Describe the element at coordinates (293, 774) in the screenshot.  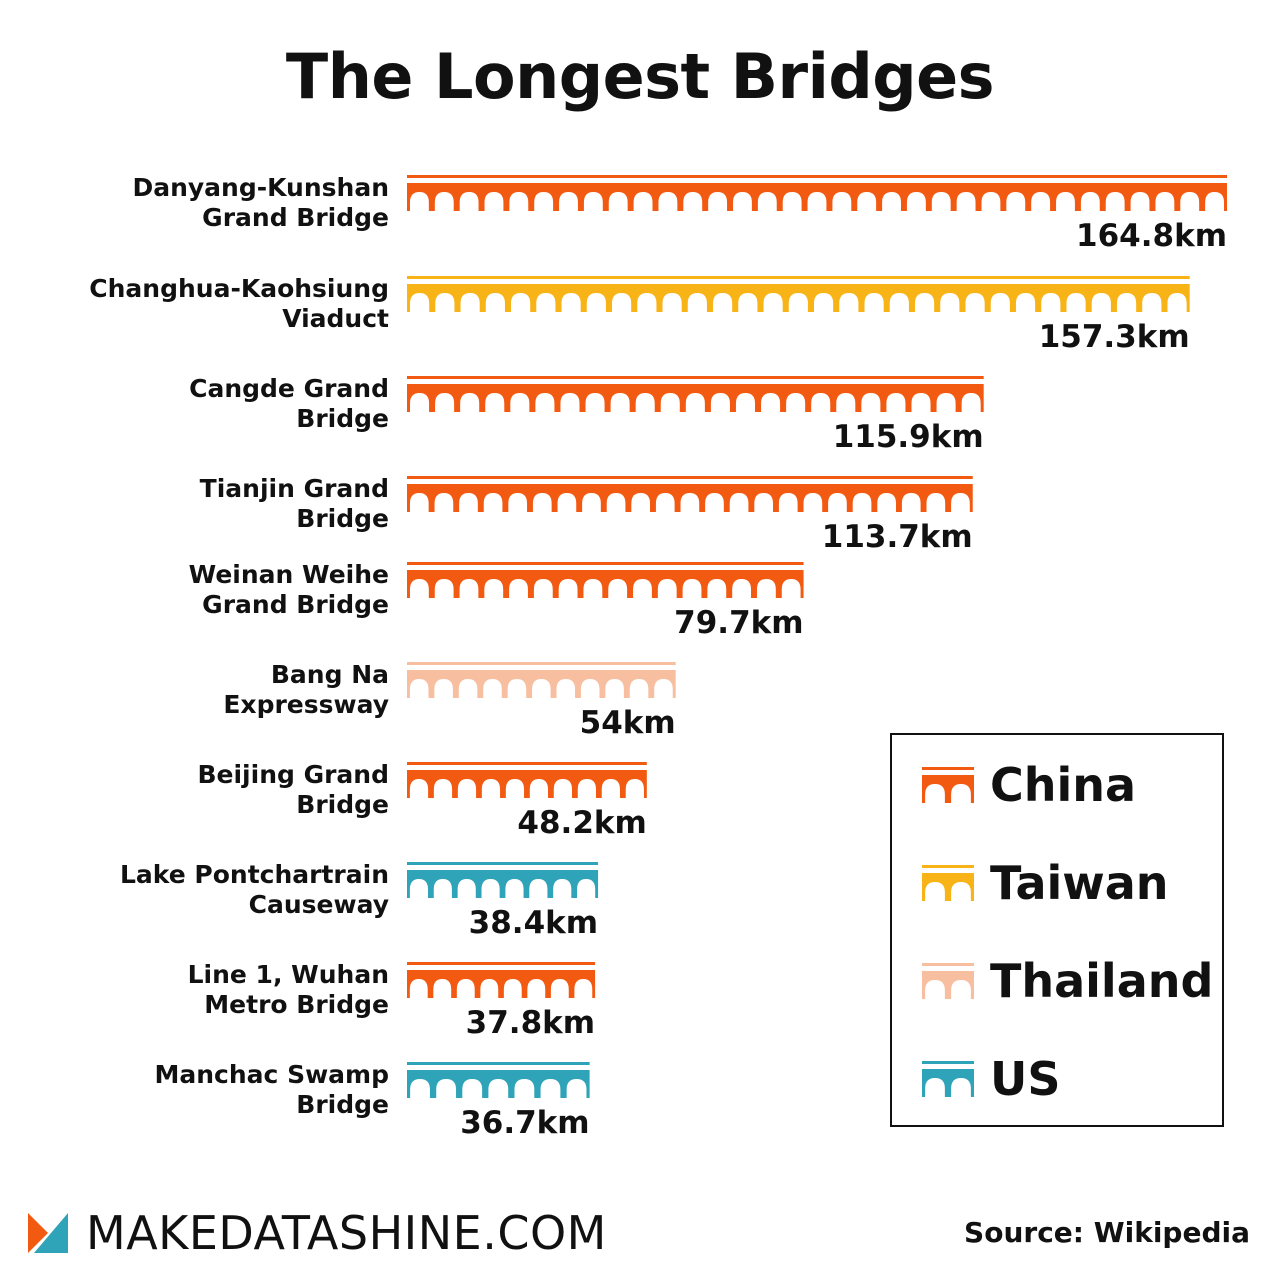
I see `category-label-7-line-1: Beijing Grand` at that location.